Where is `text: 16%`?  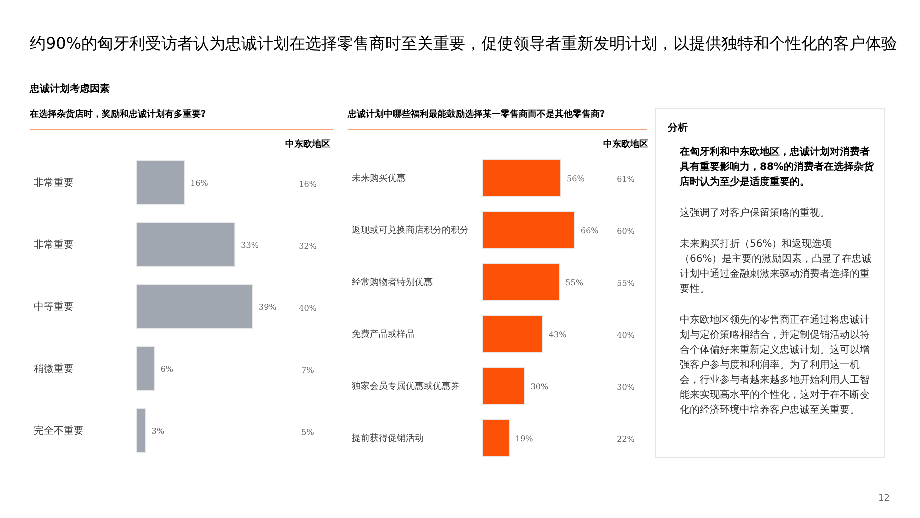
text: 16% is located at coordinates (308, 184).